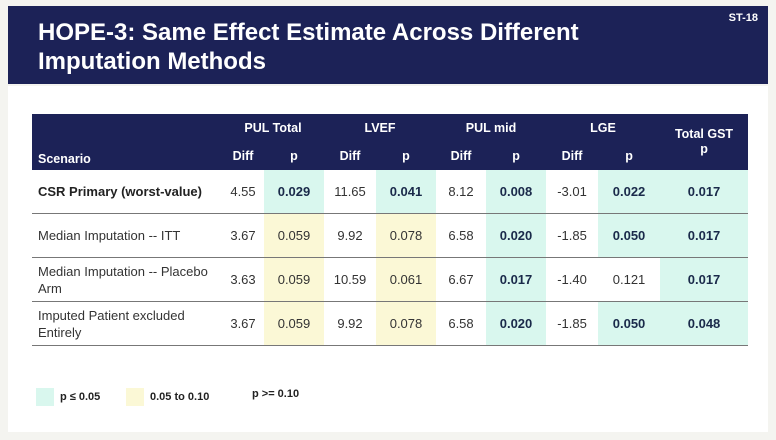  I want to click on diff-cell: 6.67, so click(461, 279).